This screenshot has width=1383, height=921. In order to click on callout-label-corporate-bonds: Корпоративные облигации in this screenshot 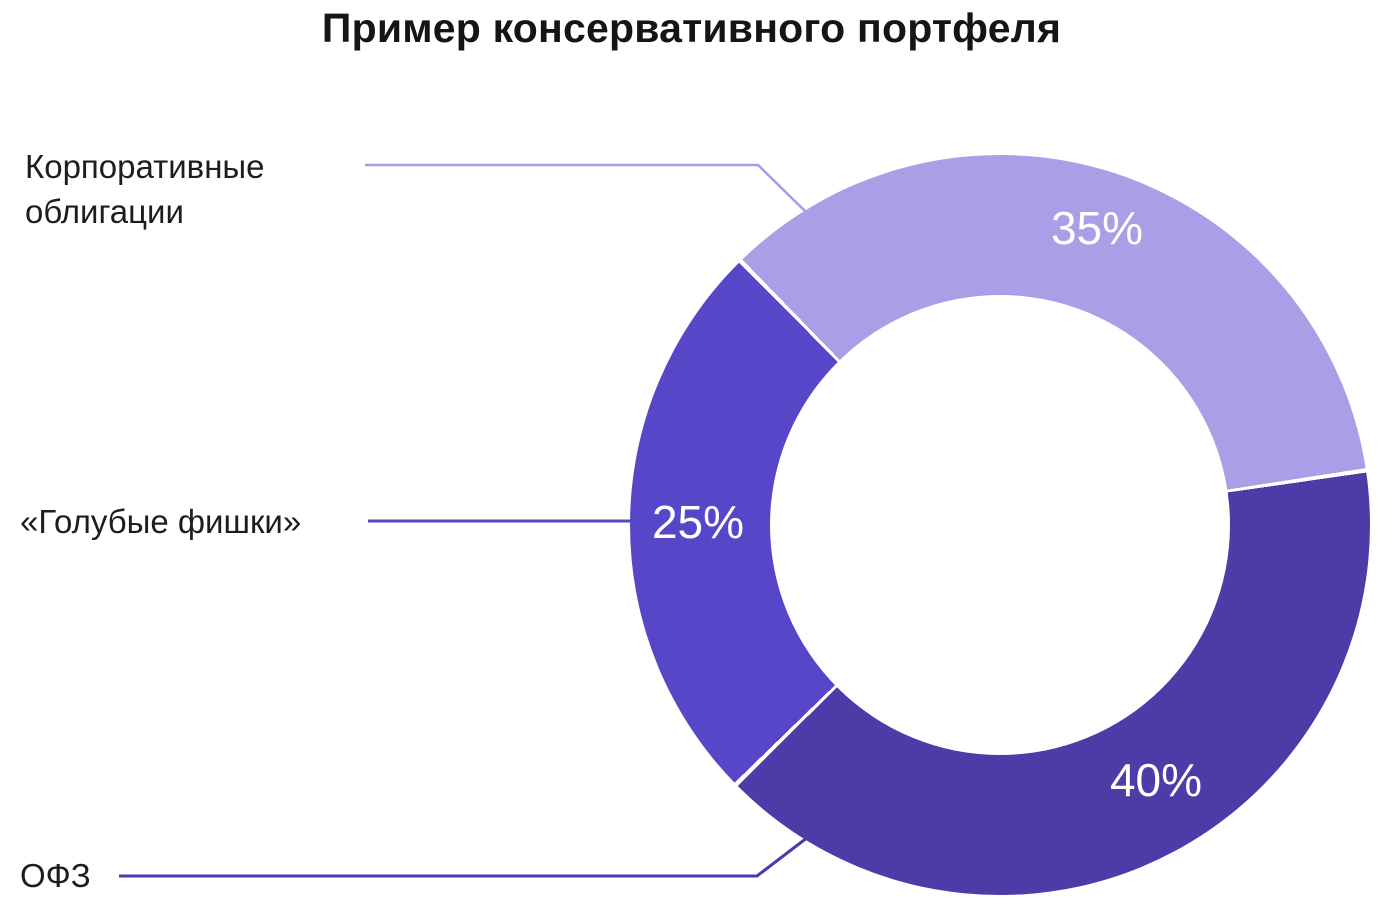, I will do `click(145, 189)`.